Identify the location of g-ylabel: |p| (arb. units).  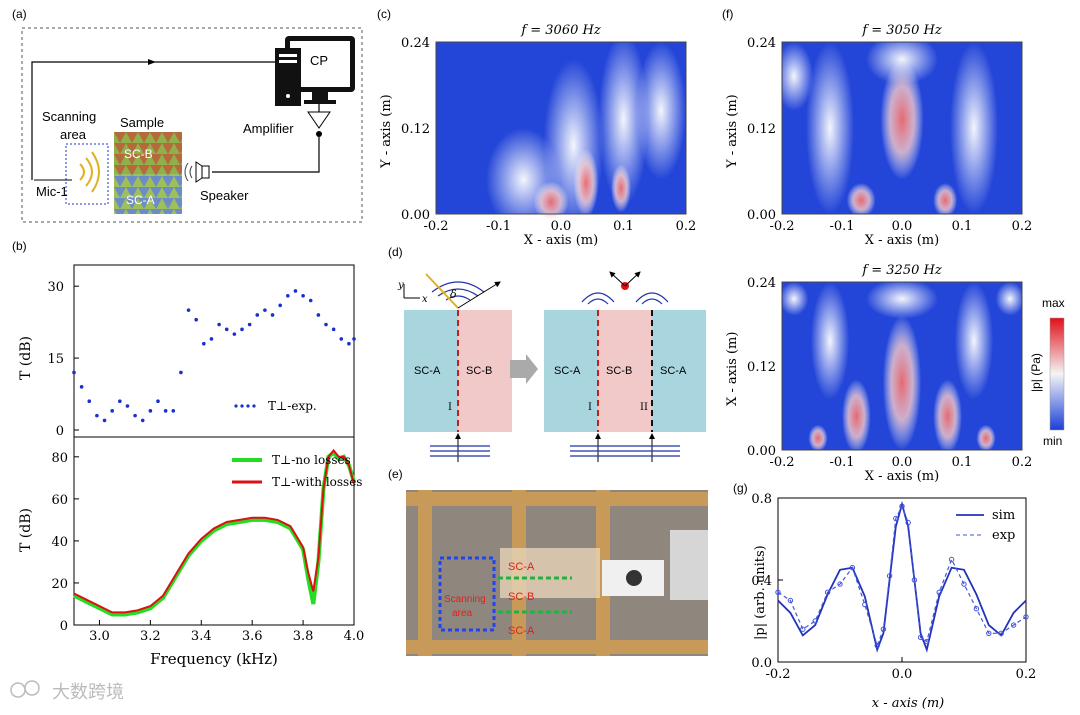
(760, 592).